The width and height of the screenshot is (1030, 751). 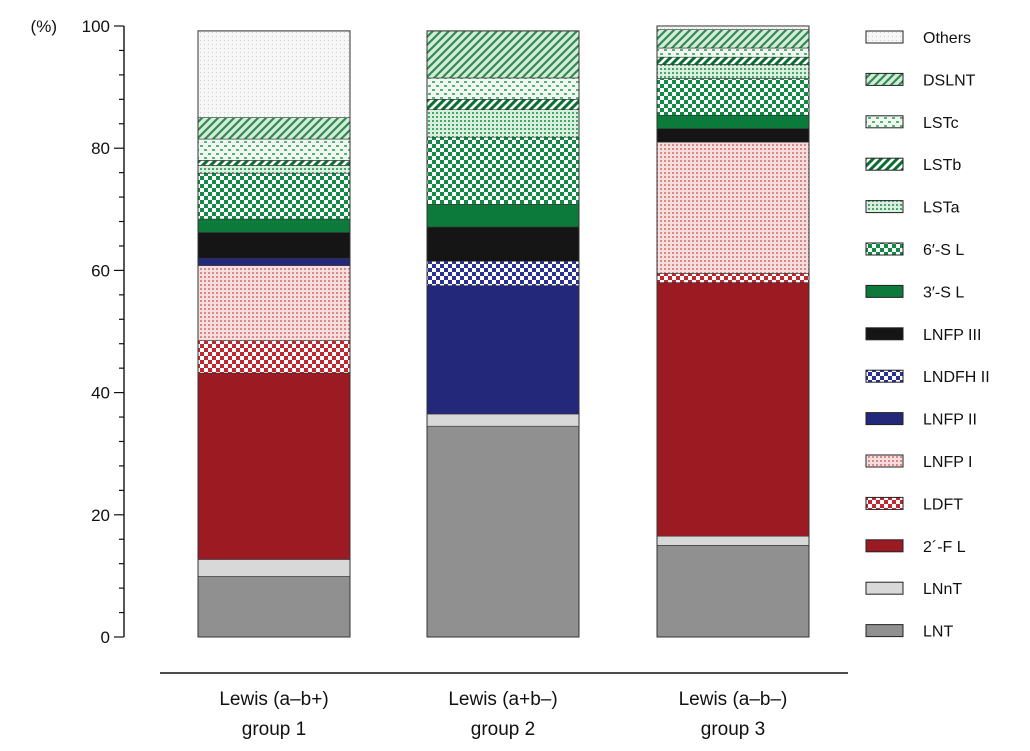 I want to click on legend-item-lsta: LSTa, so click(x=912, y=208).